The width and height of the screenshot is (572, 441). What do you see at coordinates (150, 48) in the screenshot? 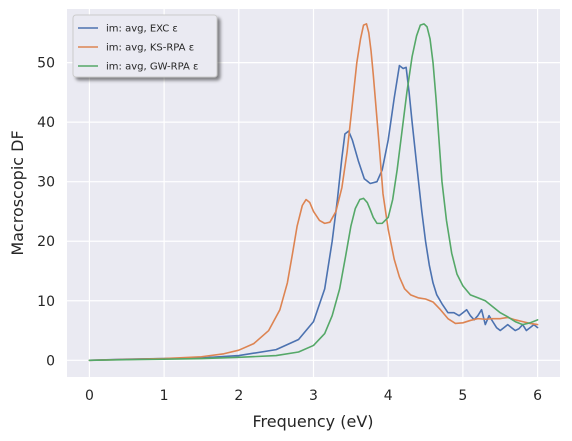
I see `legend-label: im: avg, KS-RPA ε` at bounding box center [150, 48].